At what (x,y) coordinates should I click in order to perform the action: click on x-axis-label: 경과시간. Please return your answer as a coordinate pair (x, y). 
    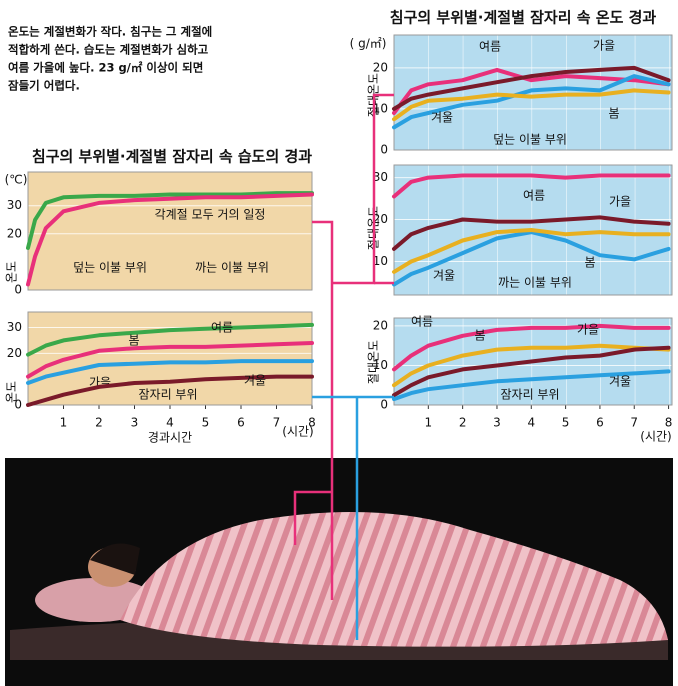
    Looking at the image, I should click on (170, 438).